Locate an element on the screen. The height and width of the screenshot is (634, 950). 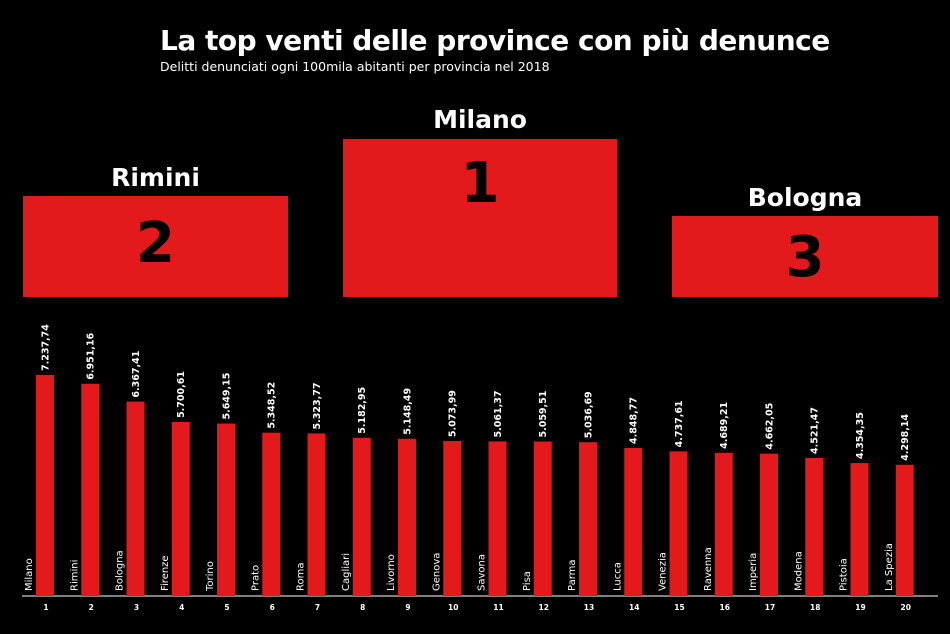
category-label: Cagliari is located at coordinates (346, 572).